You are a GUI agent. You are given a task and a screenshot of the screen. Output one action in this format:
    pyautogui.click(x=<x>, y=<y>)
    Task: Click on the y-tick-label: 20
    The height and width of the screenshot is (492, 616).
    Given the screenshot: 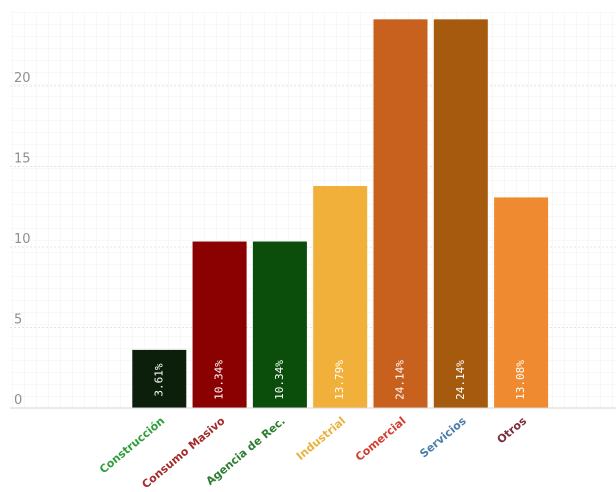 What is the action you would take?
    pyautogui.click(x=22, y=78)
    